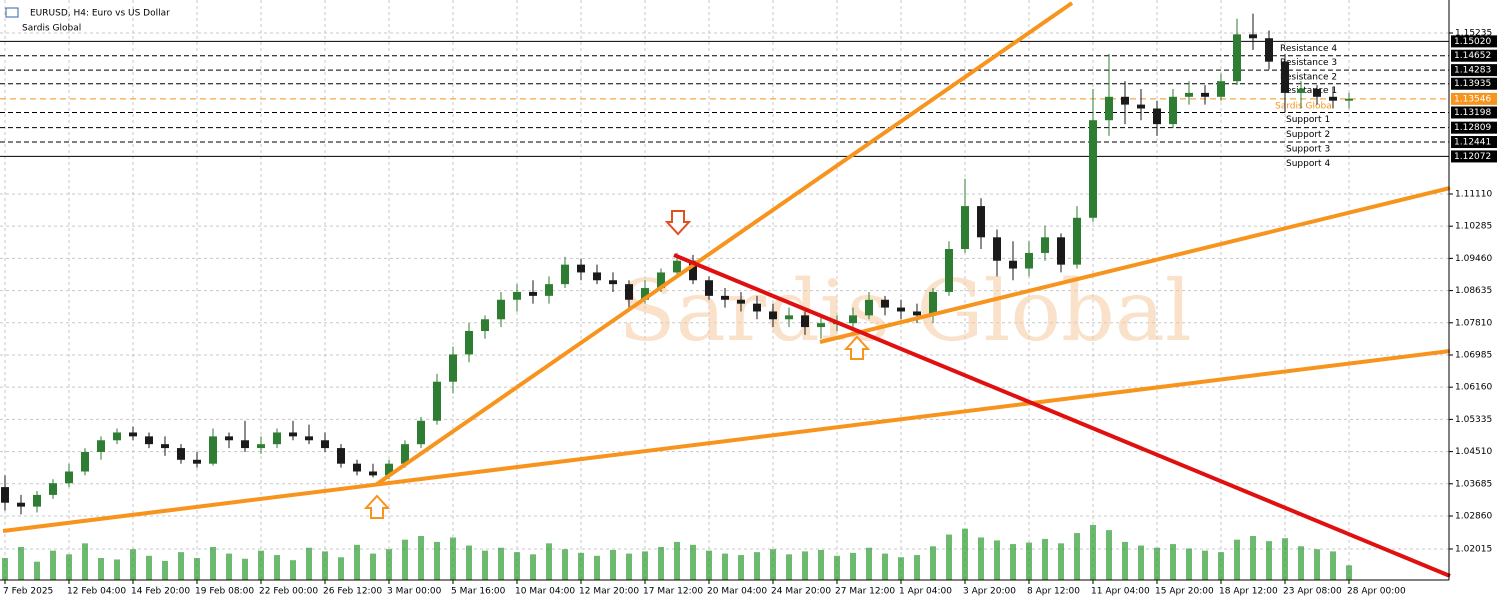  I want to click on x-tick-label: 3 Apr 20:00, so click(989, 592).